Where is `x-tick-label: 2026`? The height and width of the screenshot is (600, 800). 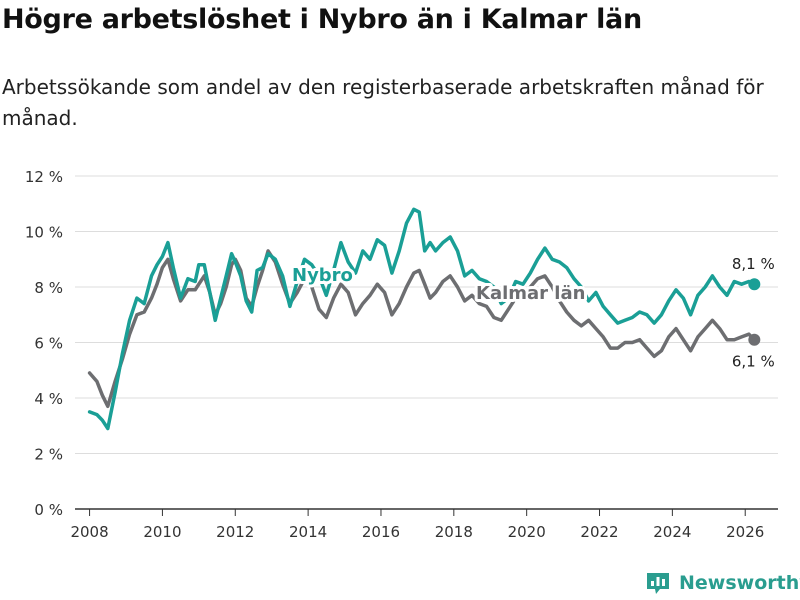 x-tick-label: 2026 is located at coordinates (745, 532).